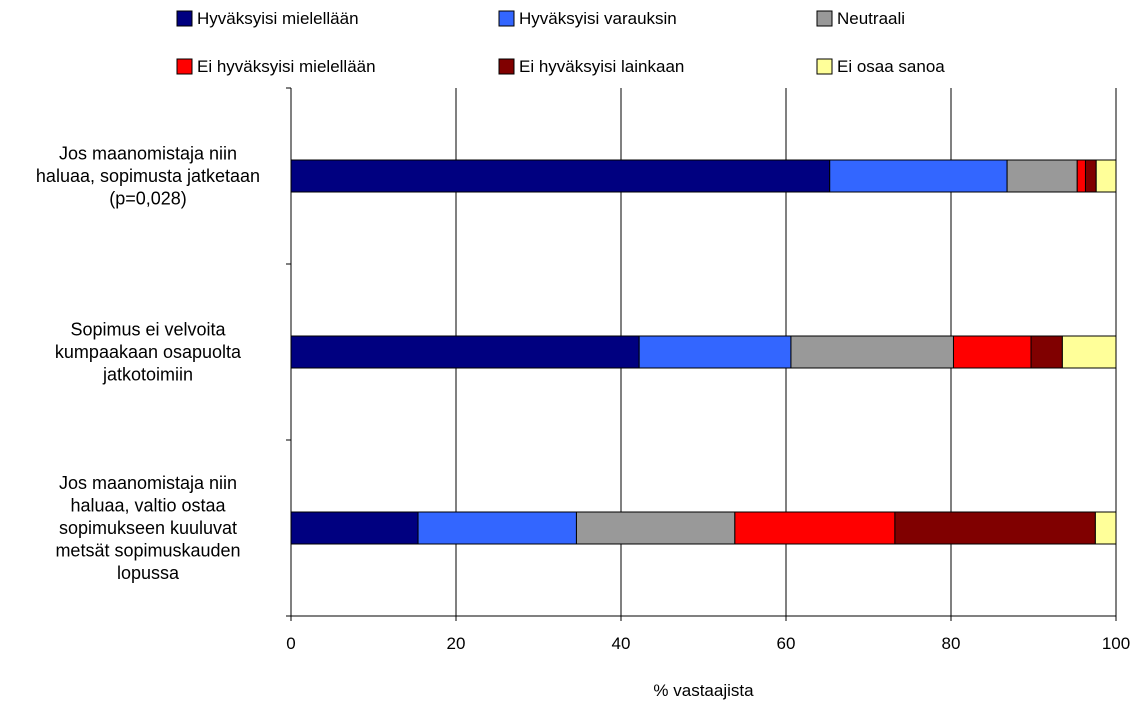 Image resolution: width=1143 pixels, height=702 pixels. What do you see at coordinates (598, 18) in the screenshot?
I see `legend-label: Hyväksyisi varauksin` at bounding box center [598, 18].